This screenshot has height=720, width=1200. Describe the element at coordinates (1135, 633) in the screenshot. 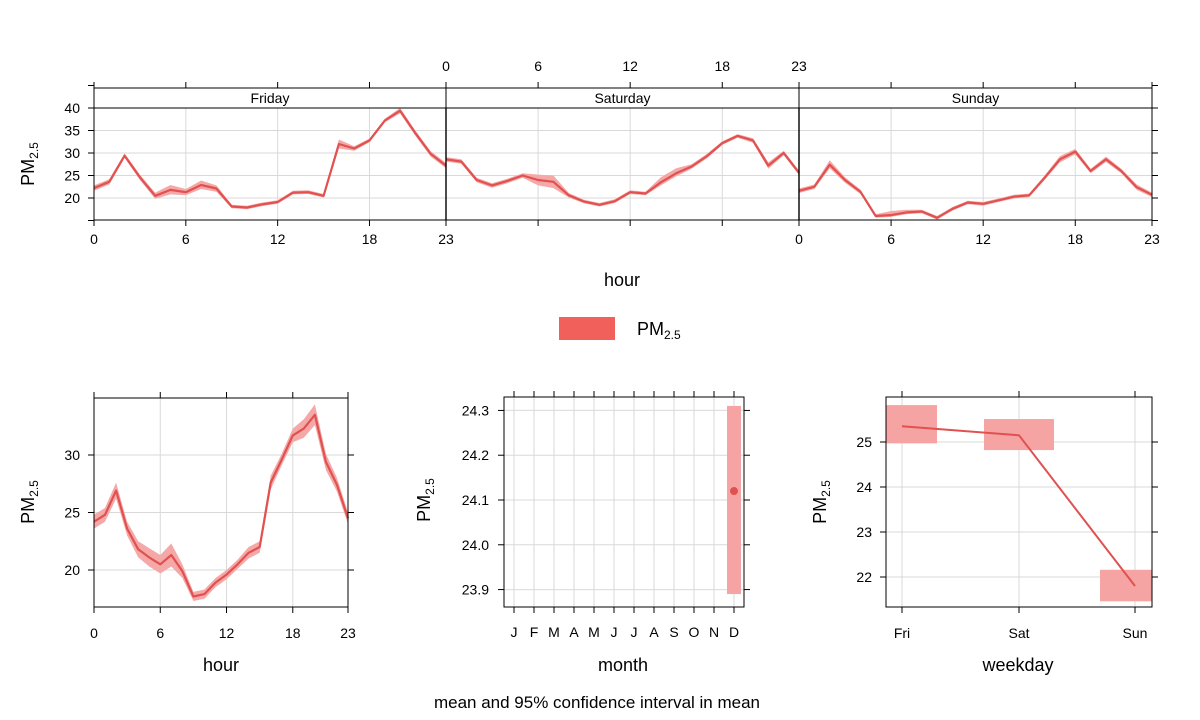

I see `weekday-x-tick-label: Sun` at that location.